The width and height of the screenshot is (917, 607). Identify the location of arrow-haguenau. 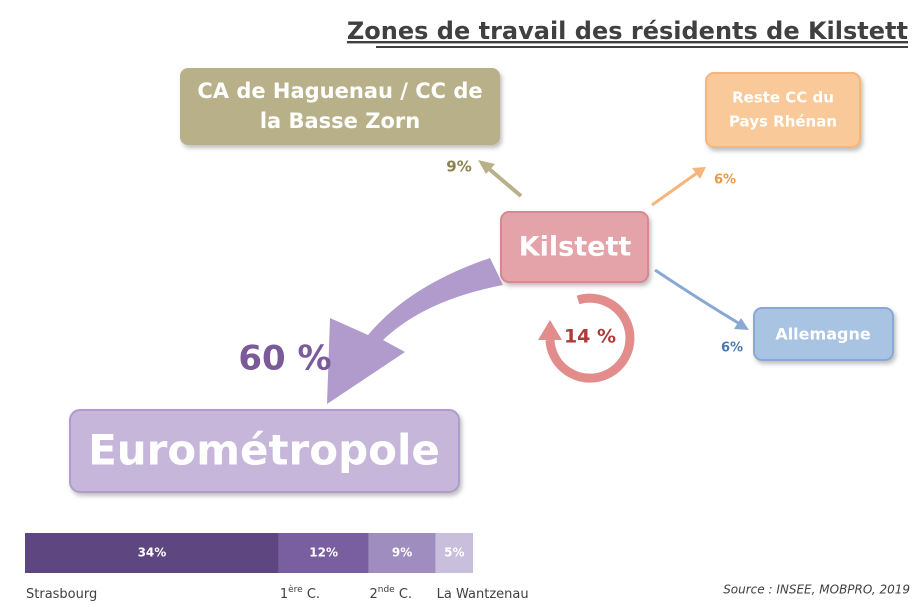
(504, 182).